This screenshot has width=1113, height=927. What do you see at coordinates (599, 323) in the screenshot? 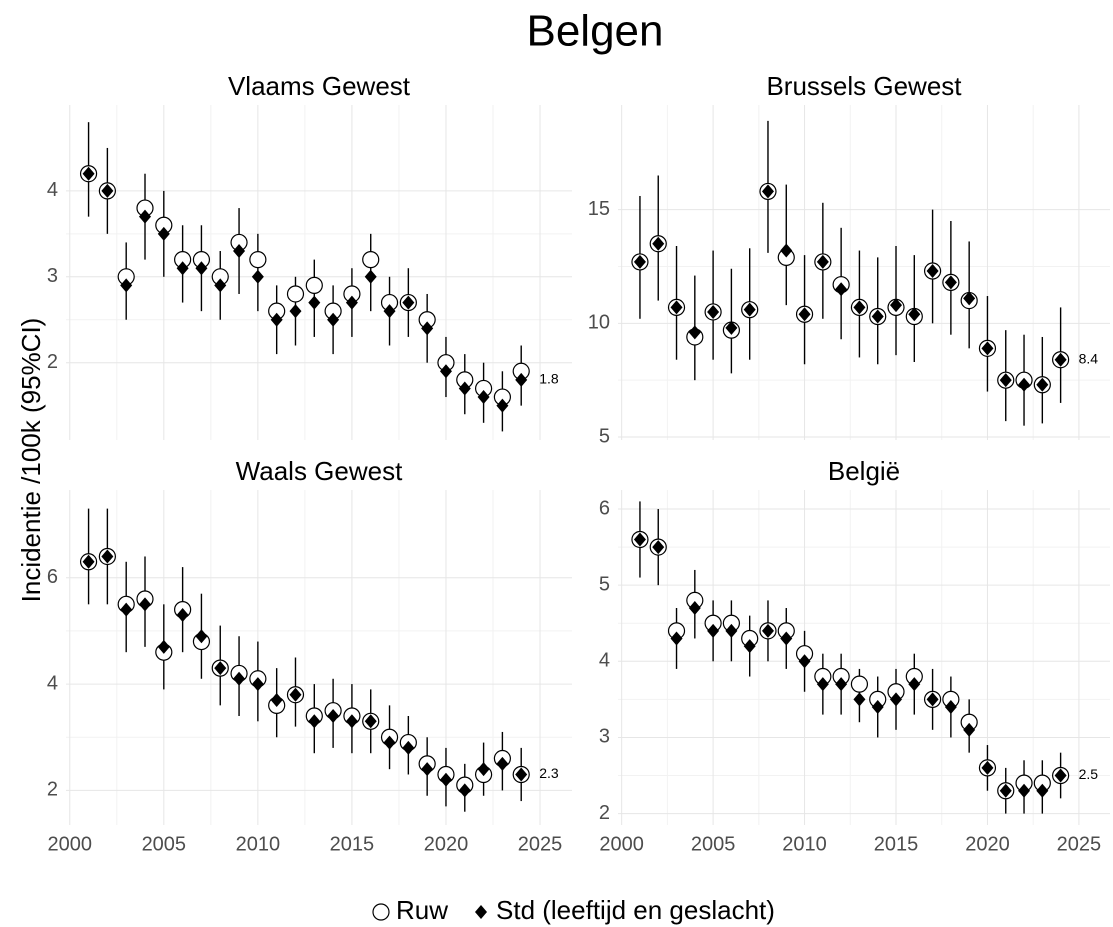
I see `y-tick-label: 10` at bounding box center [599, 323].